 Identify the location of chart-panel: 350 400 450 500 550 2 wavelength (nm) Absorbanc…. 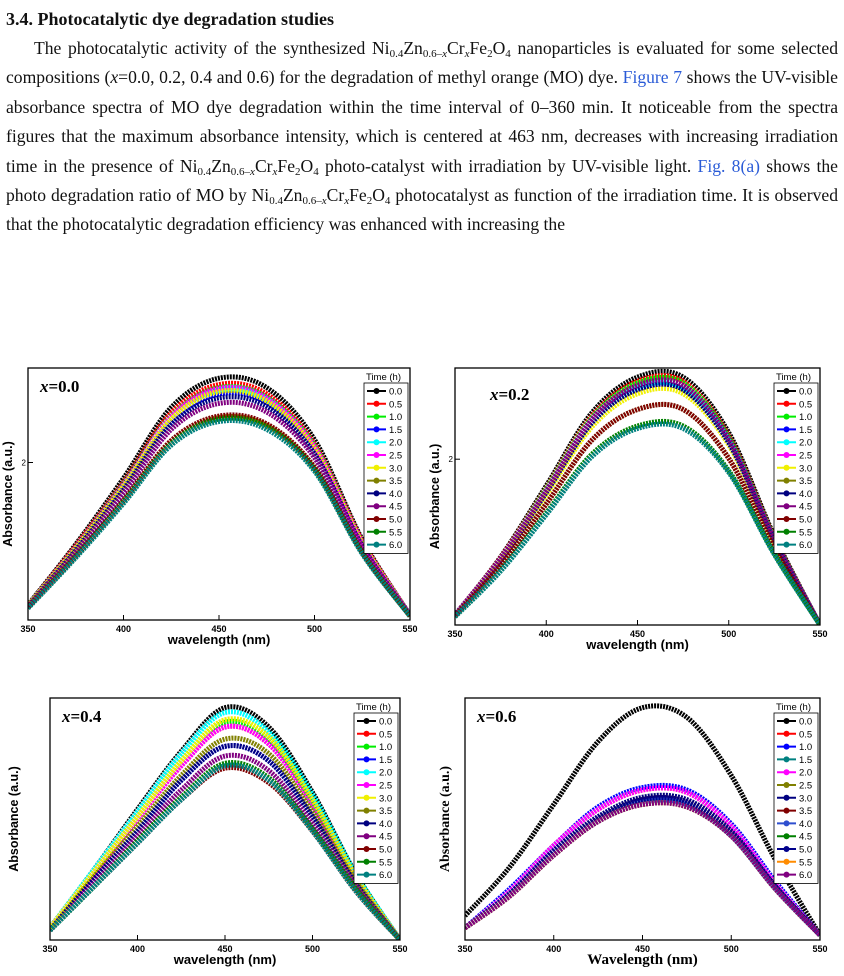
(628, 509).